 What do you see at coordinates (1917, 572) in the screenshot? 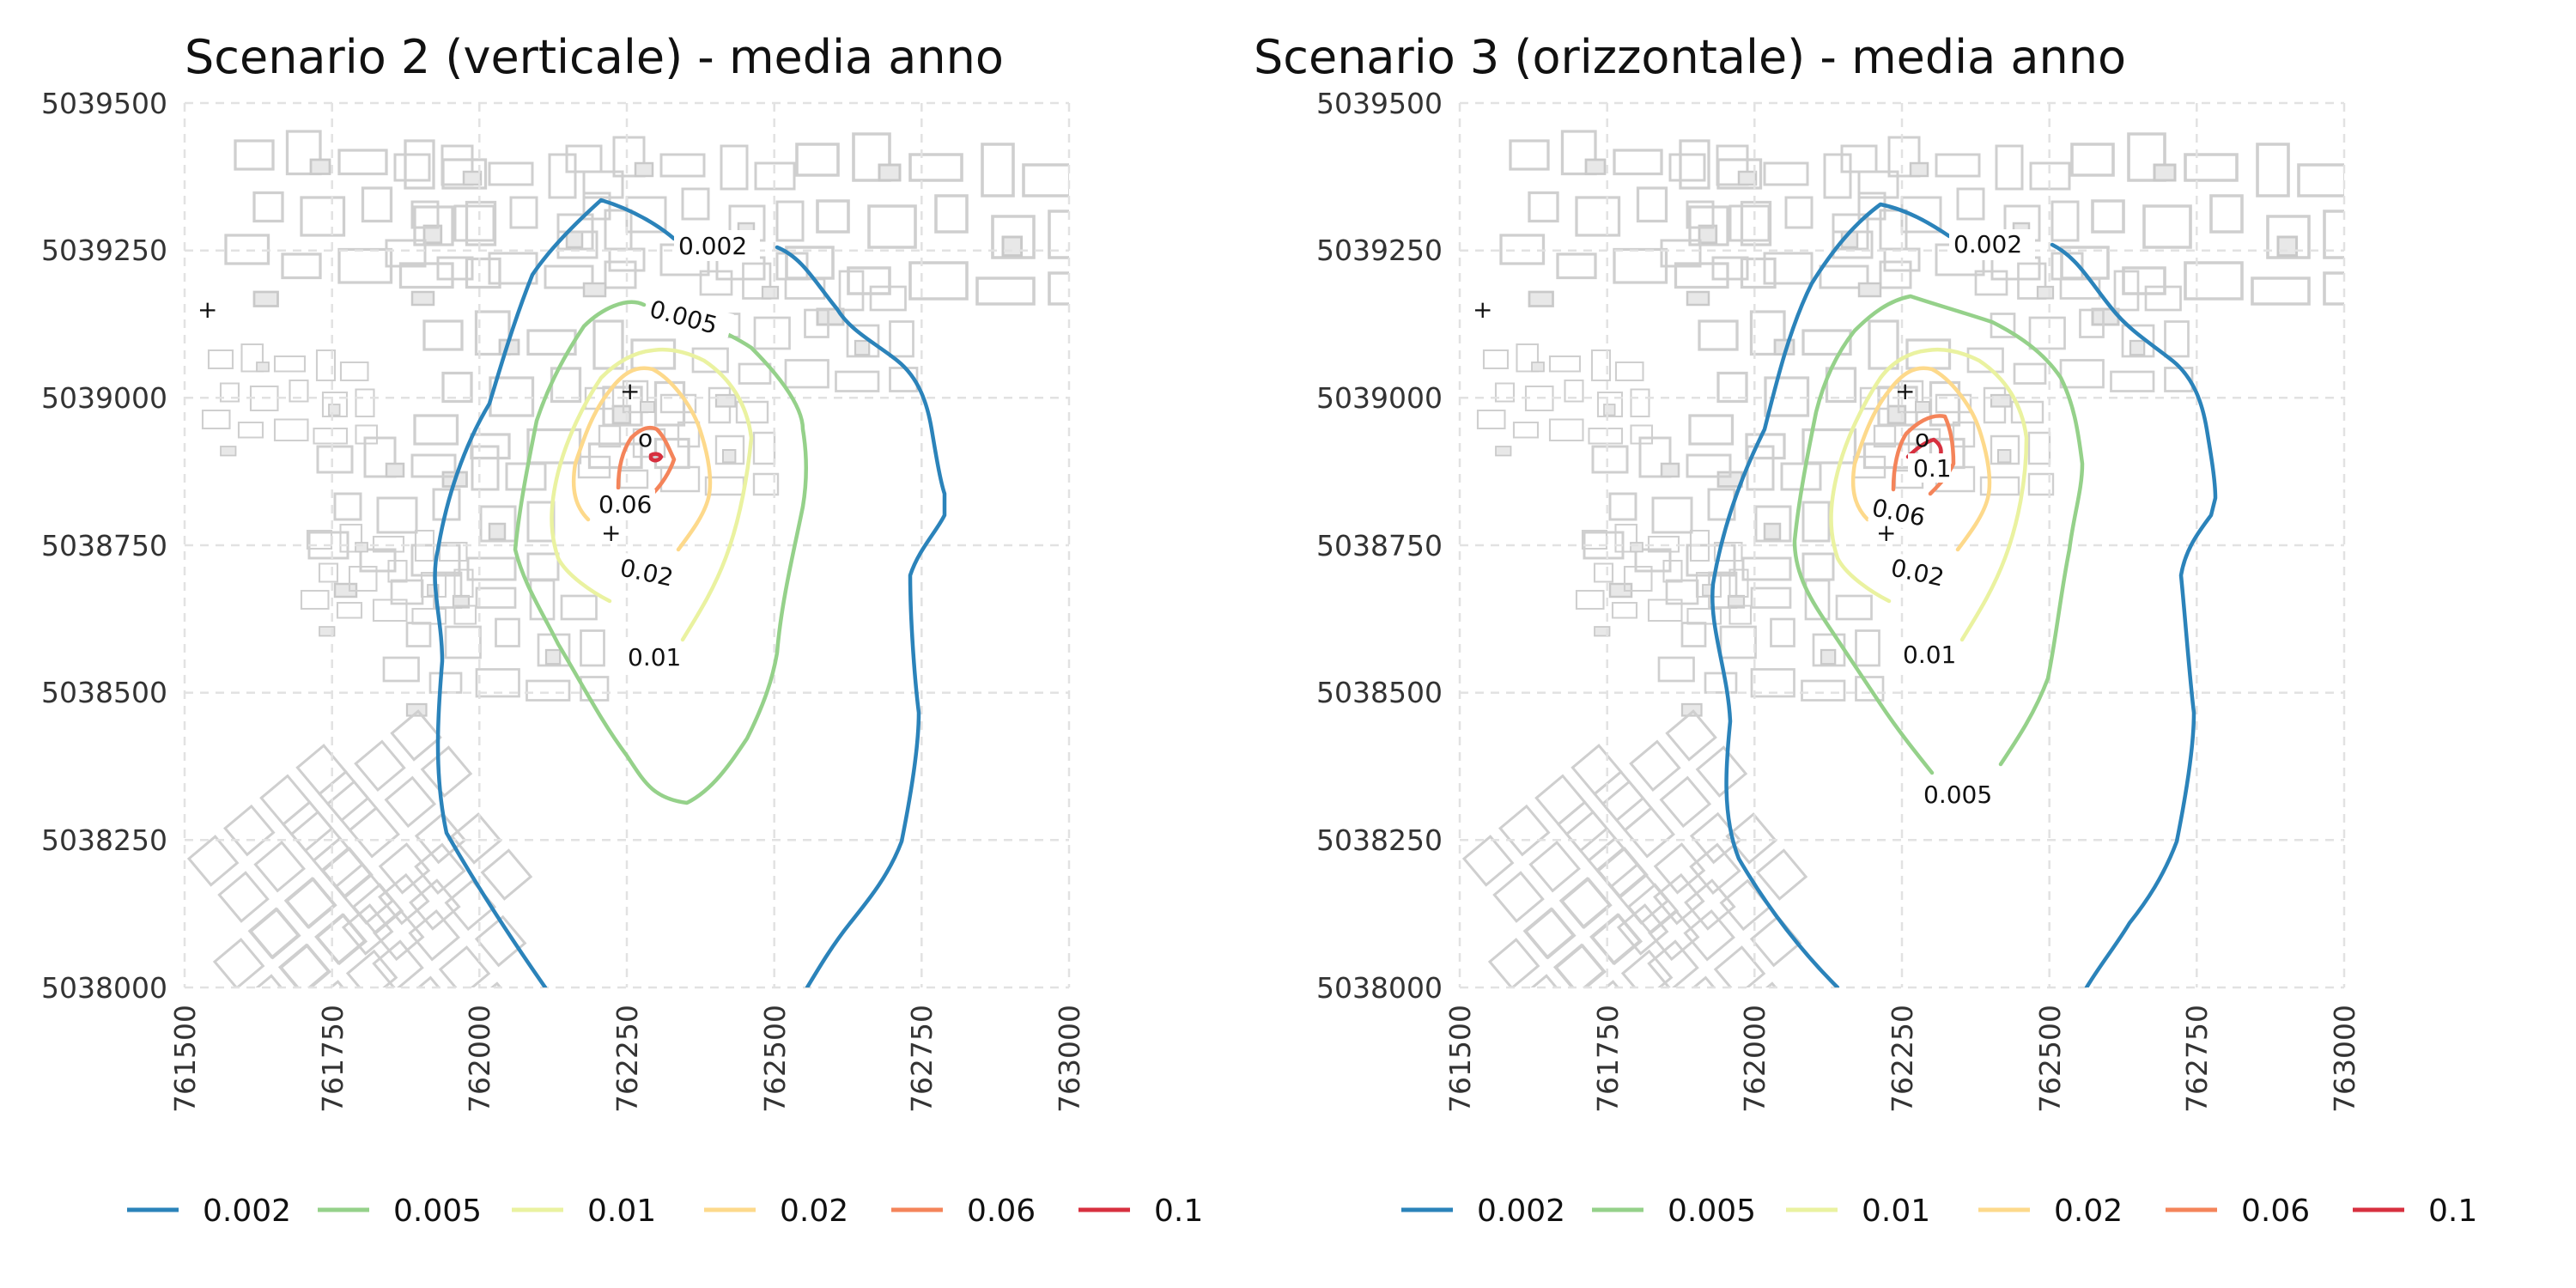
I see `contour-label-0.02: 0.02` at bounding box center [1917, 572].